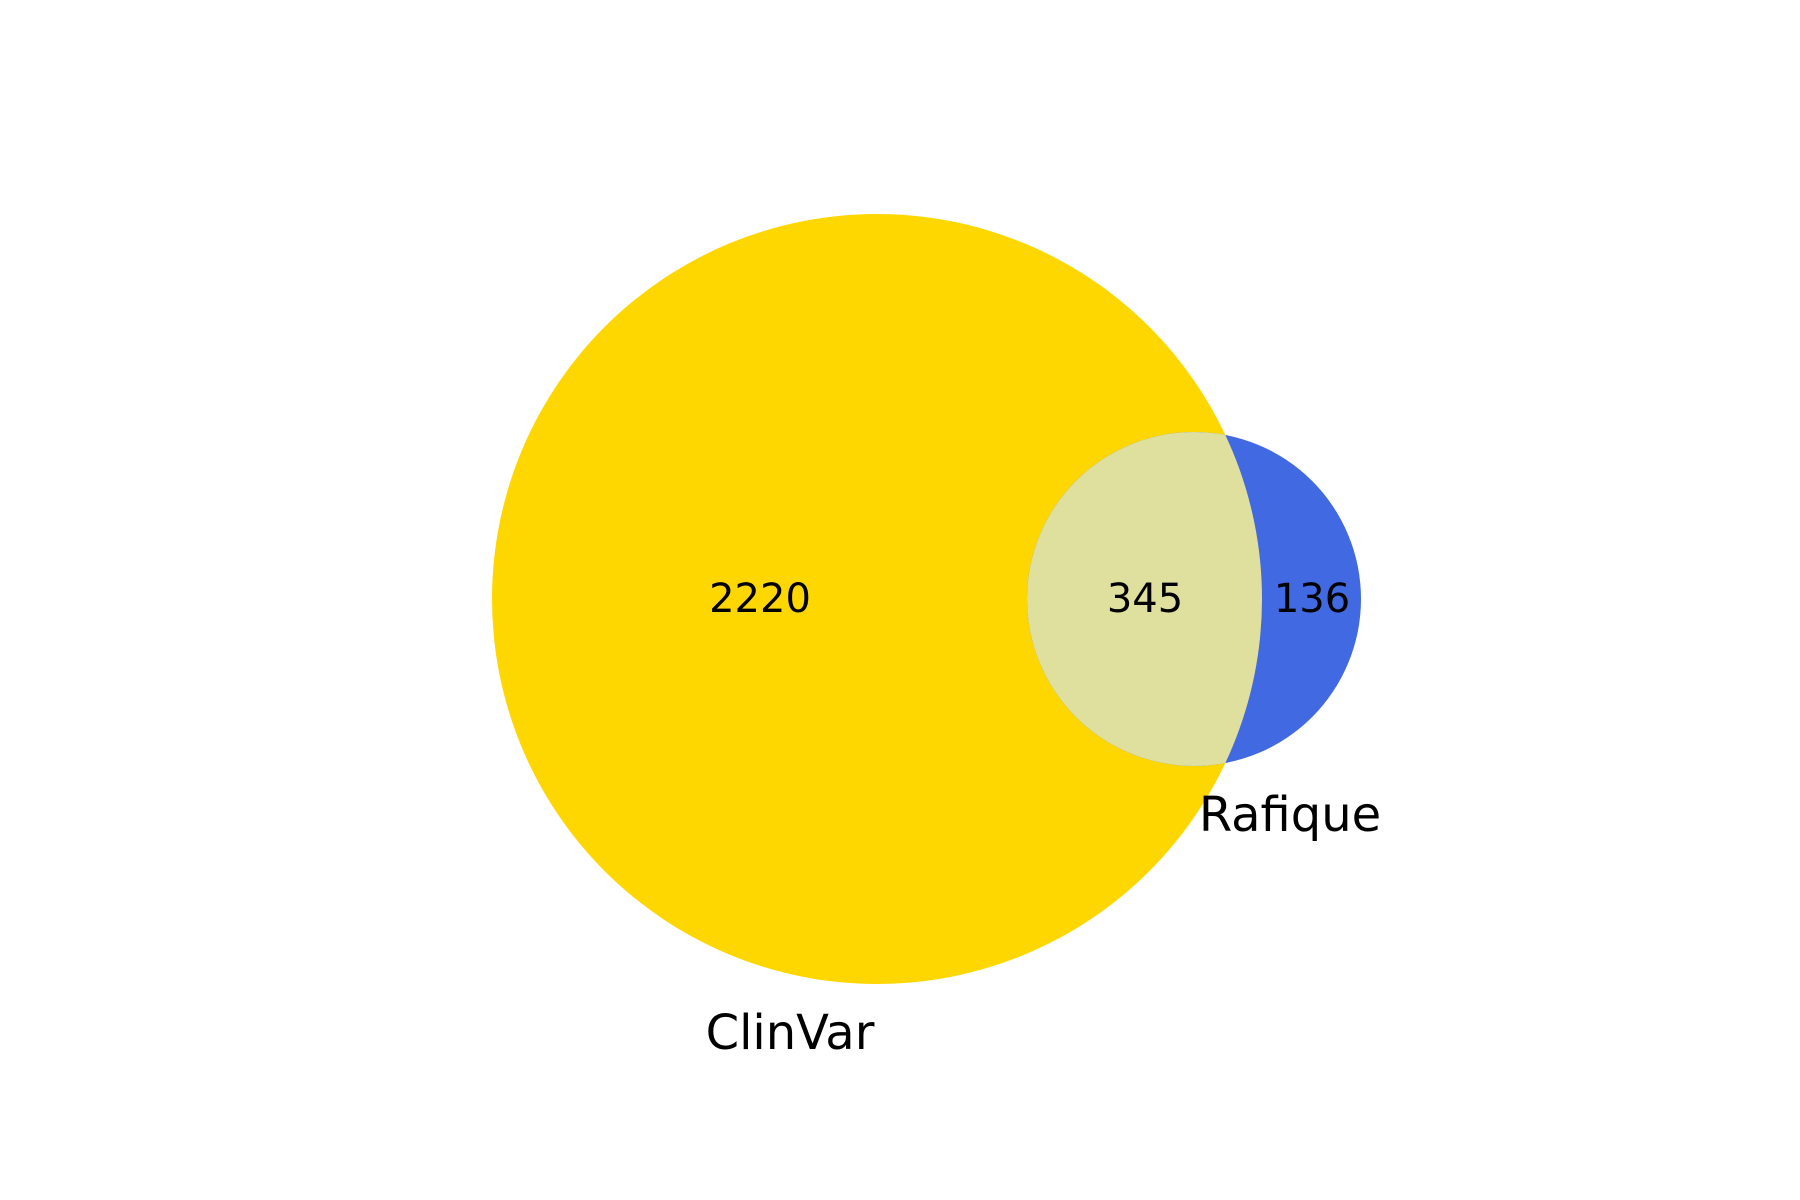  I want to click on rafique-only-count: 136, so click(1312, 599).